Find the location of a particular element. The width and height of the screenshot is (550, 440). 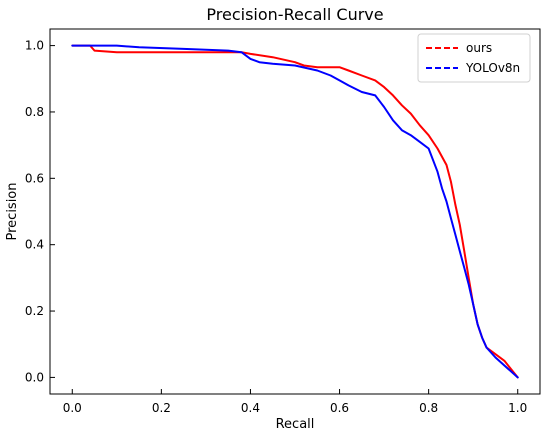

x-tick-label: 1.0 is located at coordinates (517, 408).